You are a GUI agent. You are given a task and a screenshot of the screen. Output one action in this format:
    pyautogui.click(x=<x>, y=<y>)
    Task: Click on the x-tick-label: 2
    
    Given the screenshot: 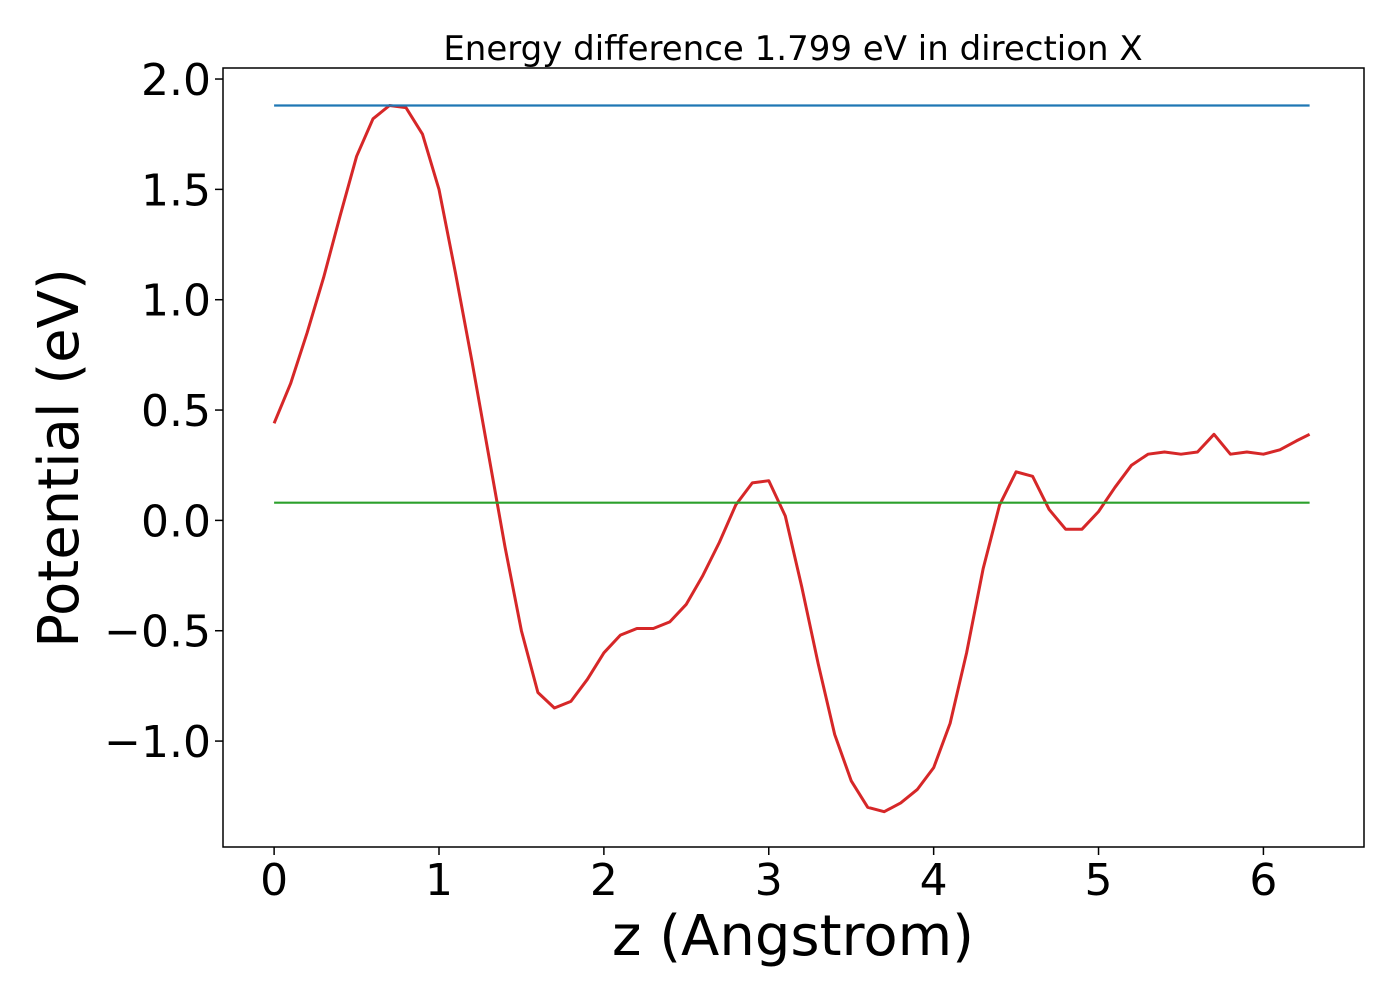 What is the action you would take?
    pyautogui.click(x=604, y=880)
    